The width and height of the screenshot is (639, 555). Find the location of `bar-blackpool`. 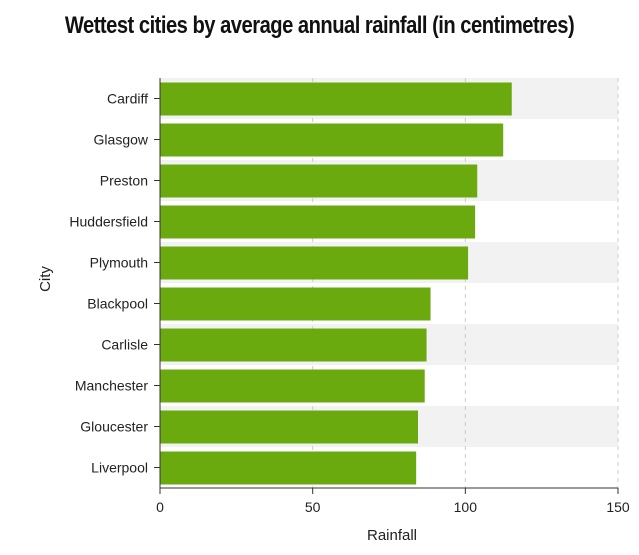

bar-blackpool is located at coordinates (295, 304).